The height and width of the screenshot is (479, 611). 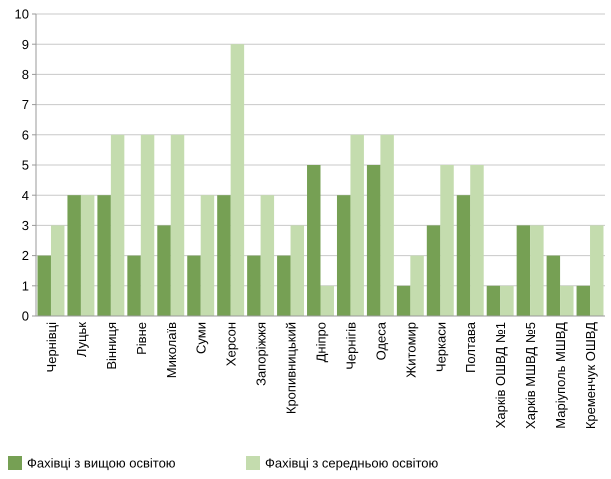 What do you see at coordinates (25, 44) in the screenshot?
I see `y-tick-label: 9` at bounding box center [25, 44].